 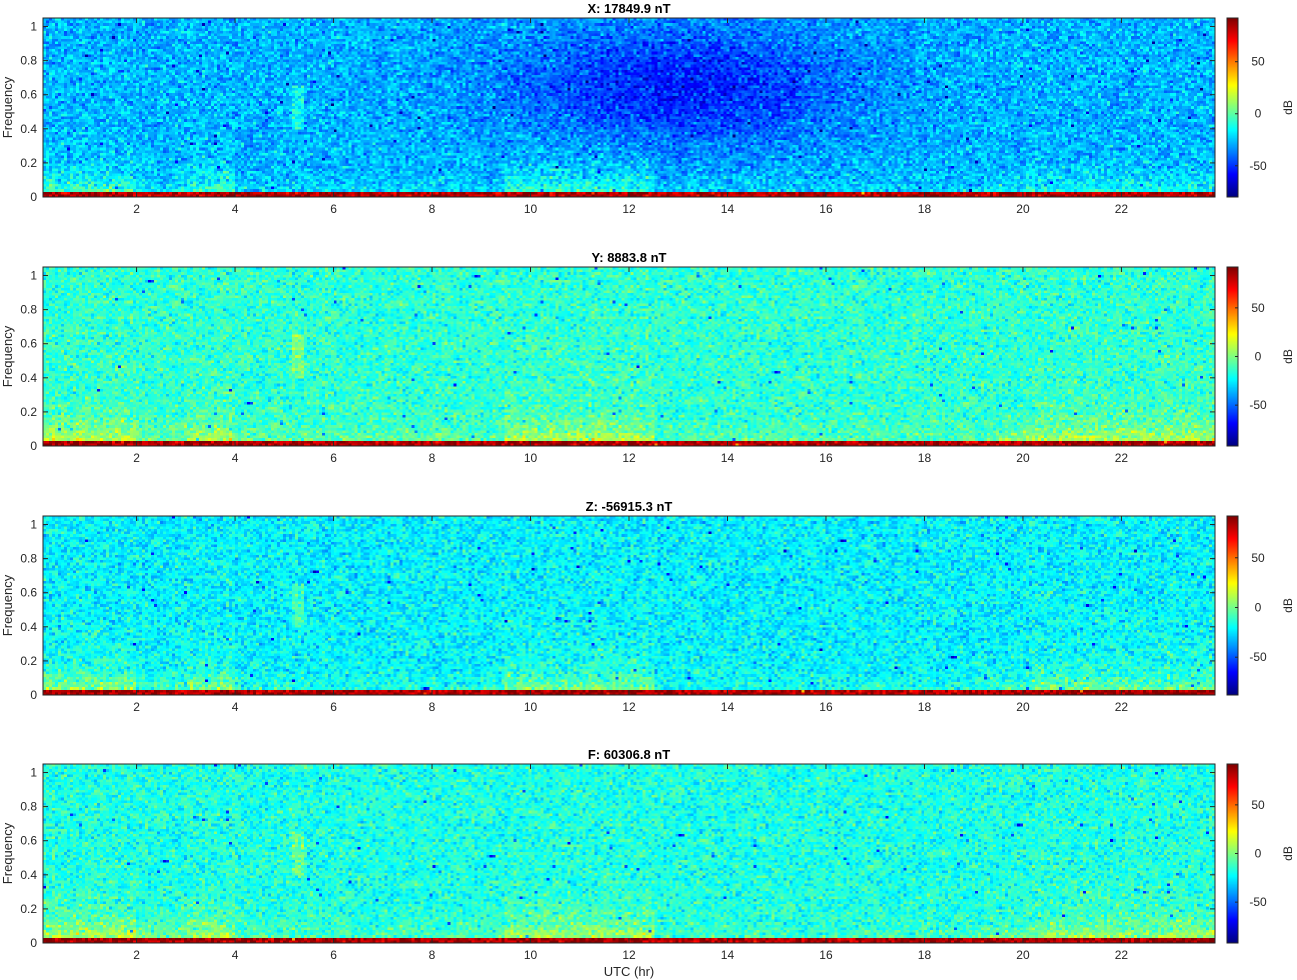 I want to click on panel-title: X: 17849.9 nT, so click(x=628, y=8).